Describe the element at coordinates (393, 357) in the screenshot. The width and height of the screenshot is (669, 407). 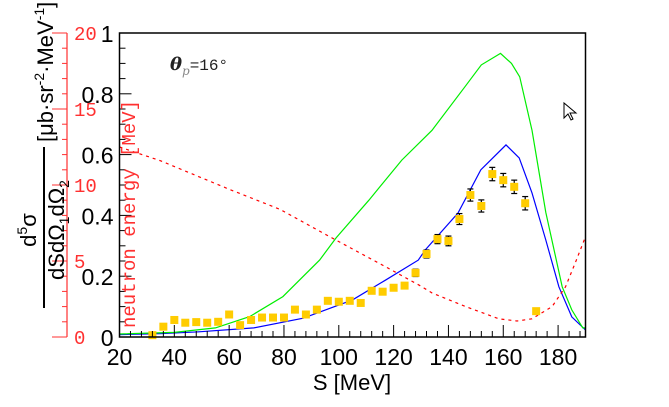
I see `x-tick-label: 120` at that location.